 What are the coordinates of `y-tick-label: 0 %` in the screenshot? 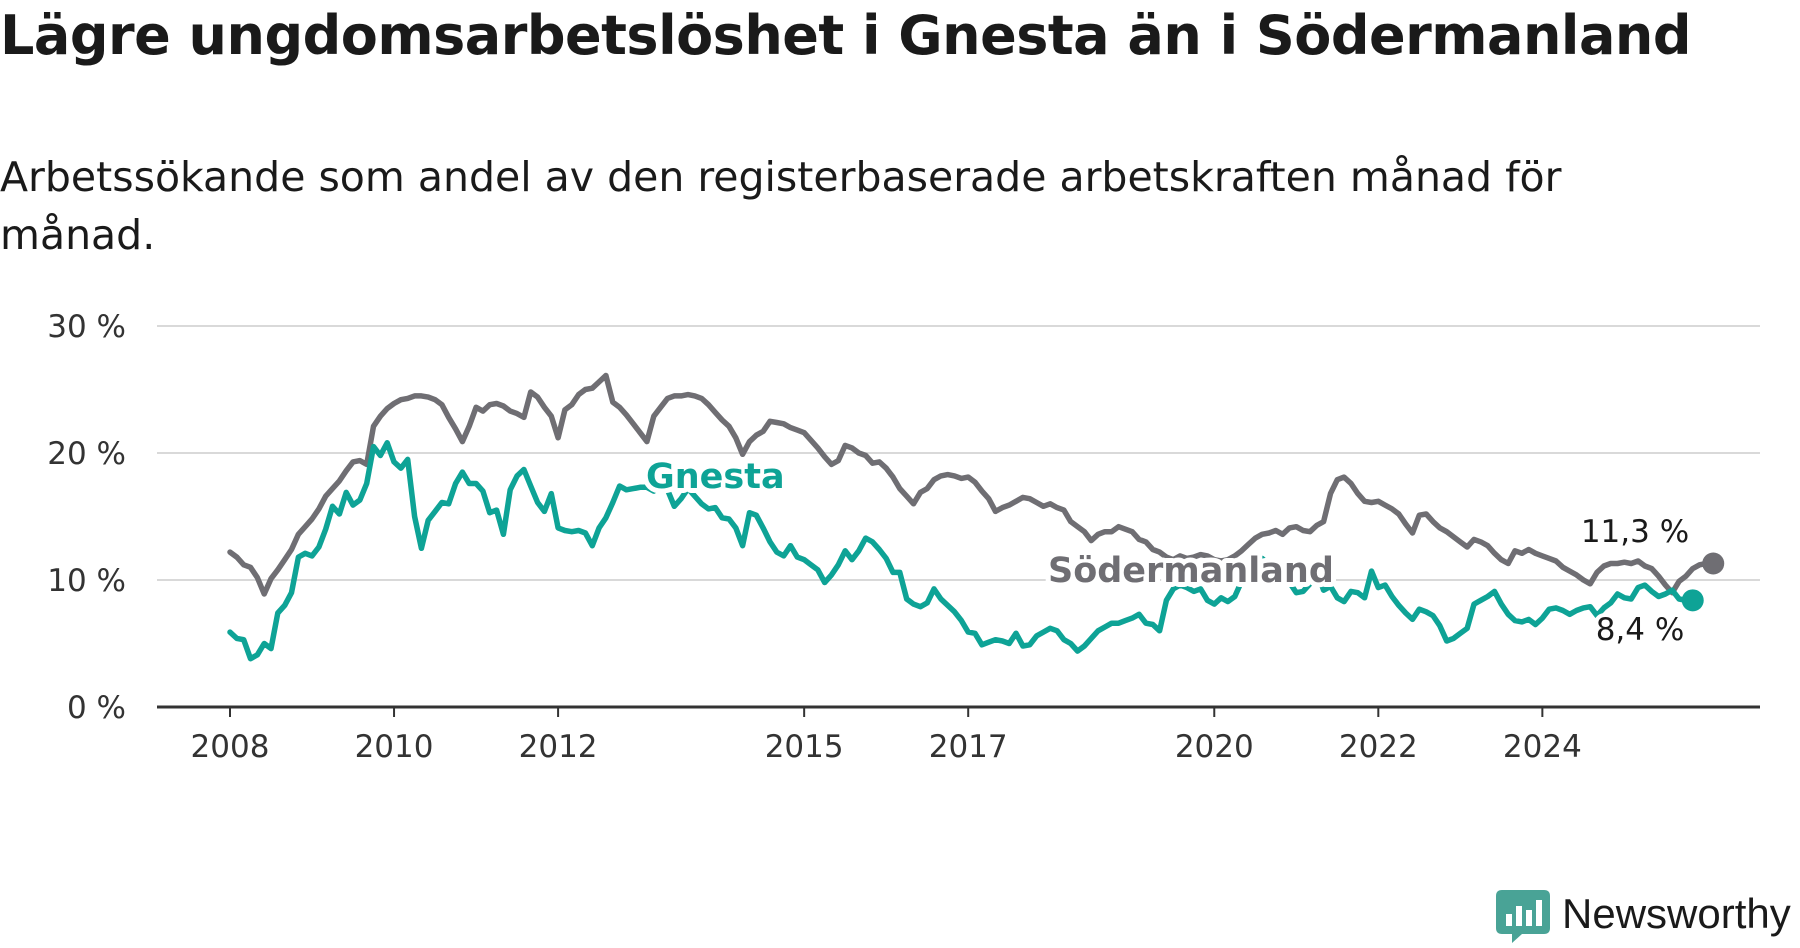 It's located at (96, 708).